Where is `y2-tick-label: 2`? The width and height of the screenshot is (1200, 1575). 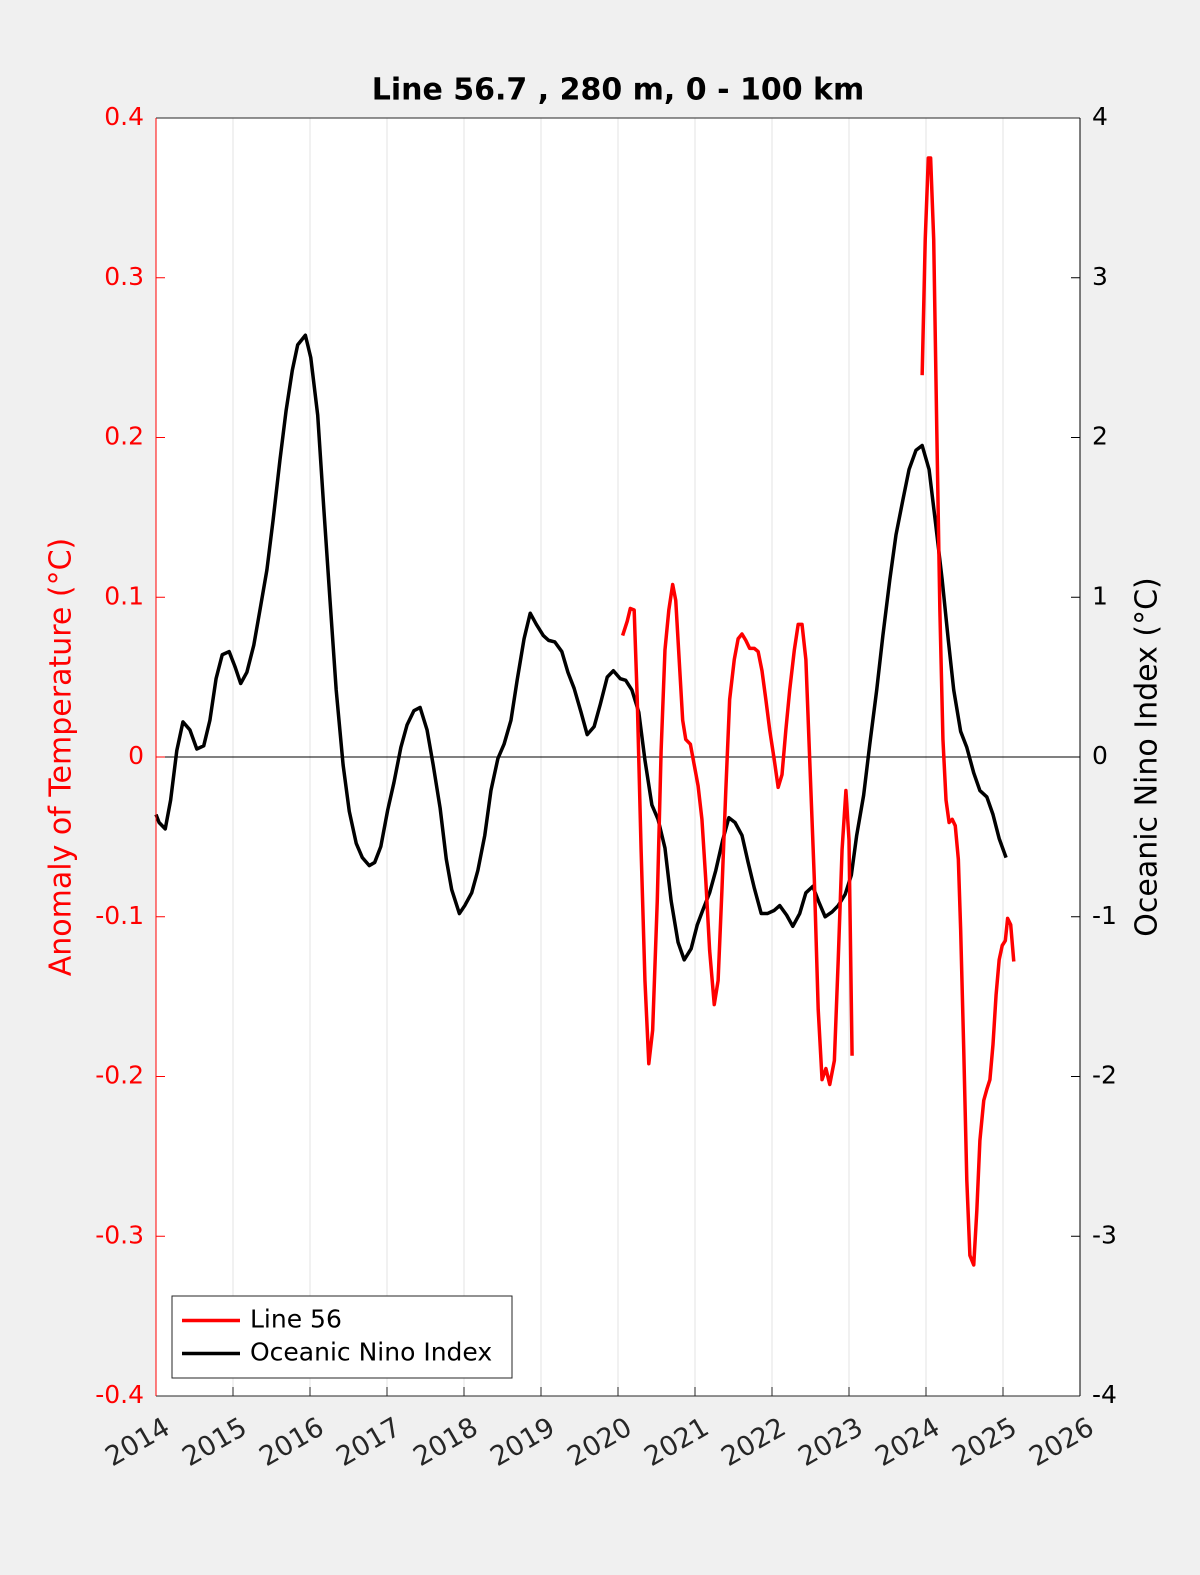
y2-tick-label: 2 is located at coordinates (1100, 436).